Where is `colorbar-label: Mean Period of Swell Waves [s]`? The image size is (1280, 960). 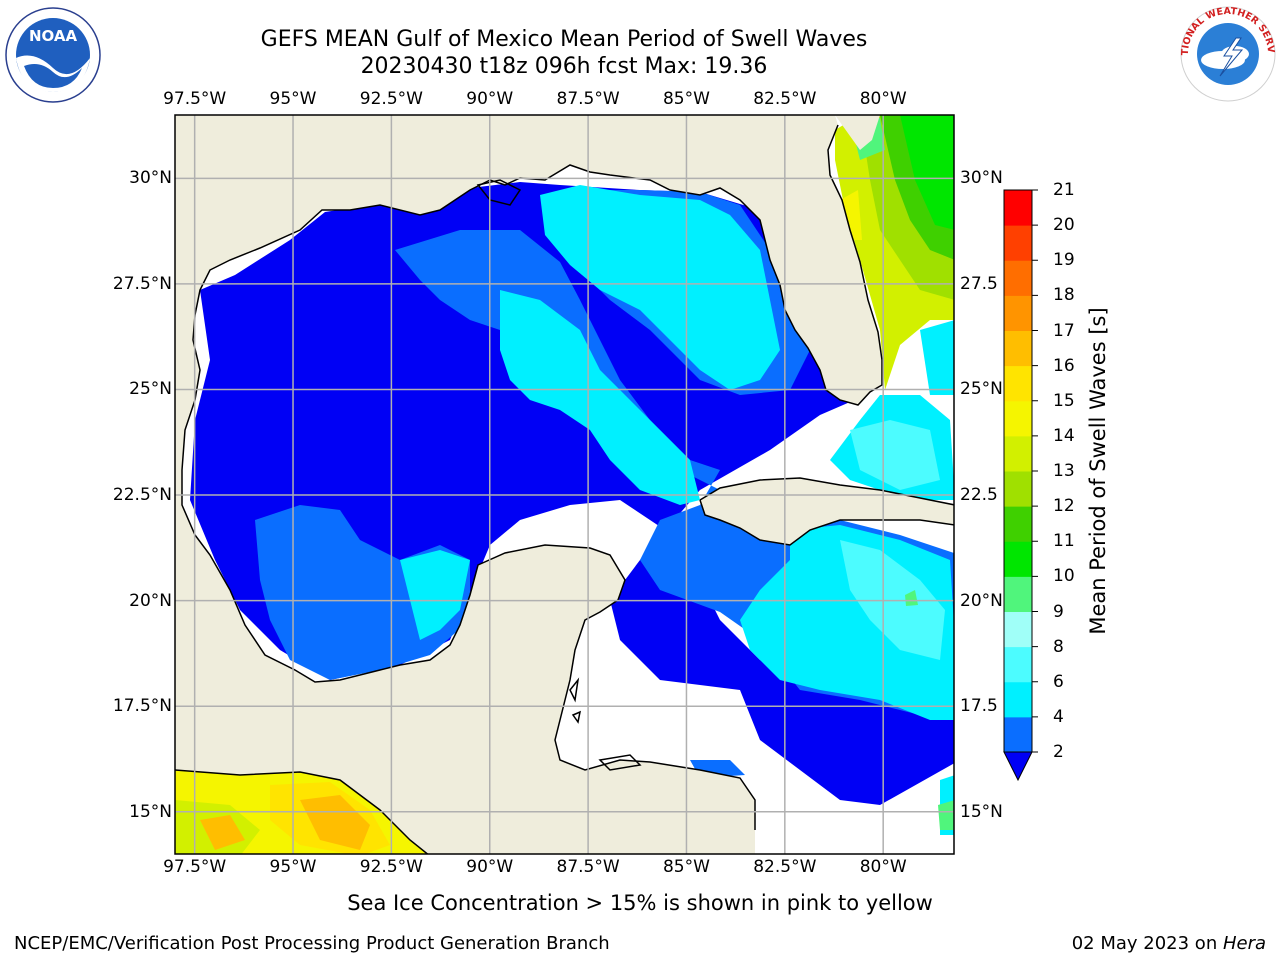
colorbar-label: Mean Period of Swell Waves [s] is located at coordinates (1098, 471).